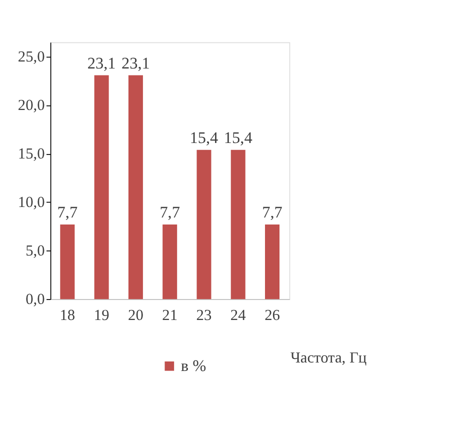  What do you see at coordinates (32, 57) in the screenshot?
I see `y-tick-label: 25,0` at bounding box center [32, 57].